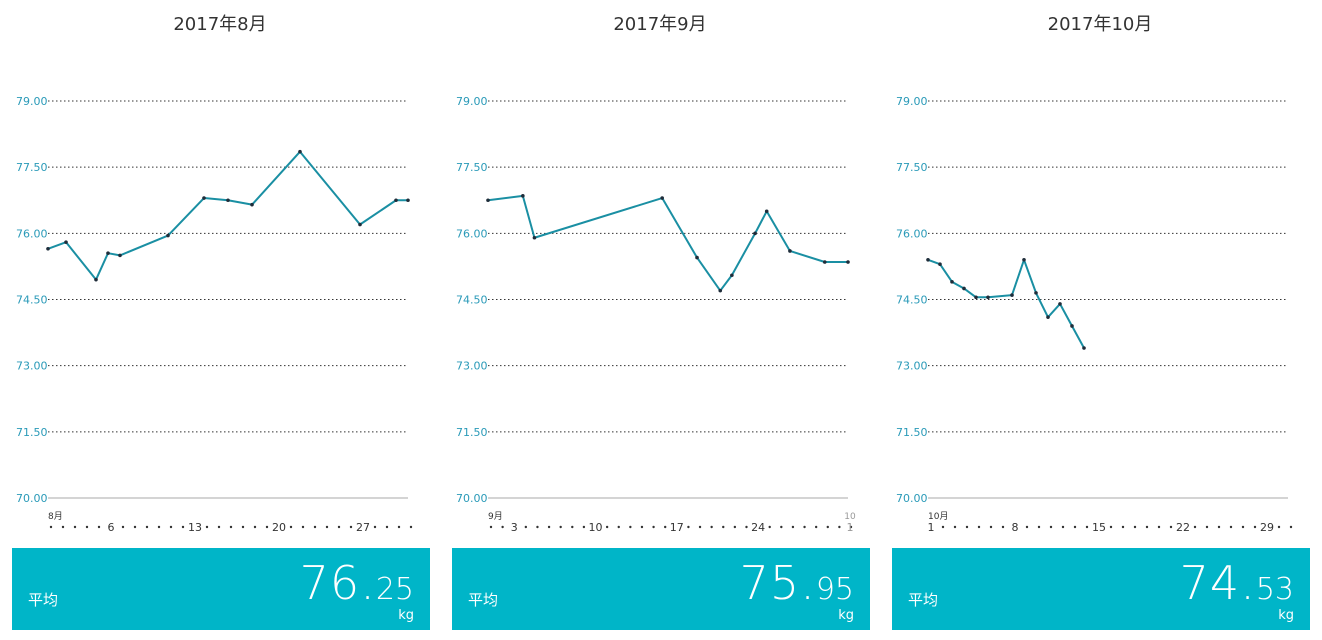 This screenshot has height=640, width=1322. What do you see at coordinates (834, 589) in the screenshot?
I see `average-value-decimal: 95` at bounding box center [834, 589].